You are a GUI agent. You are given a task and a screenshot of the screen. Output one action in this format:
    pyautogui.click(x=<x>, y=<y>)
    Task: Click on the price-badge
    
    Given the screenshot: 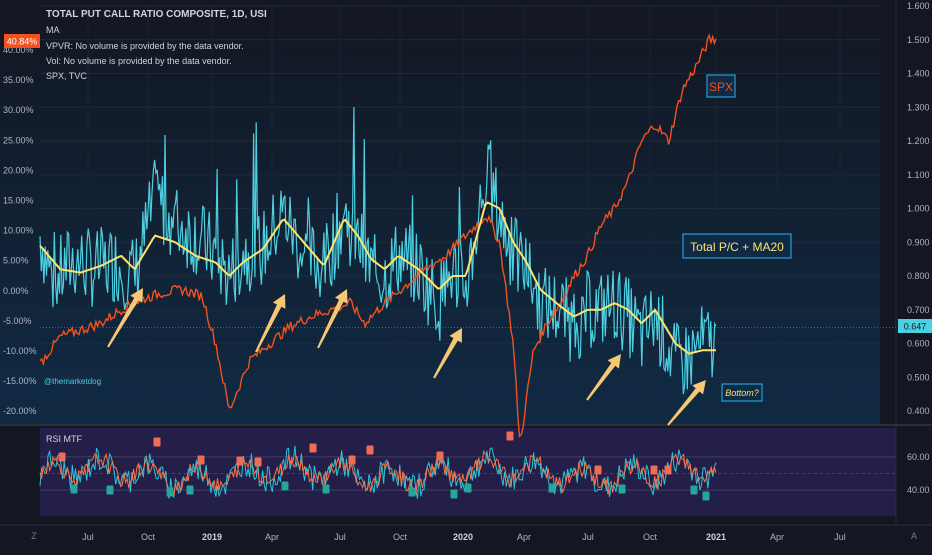 What is the action you would take?
    pyautogui.click(x=915, y=326)
    